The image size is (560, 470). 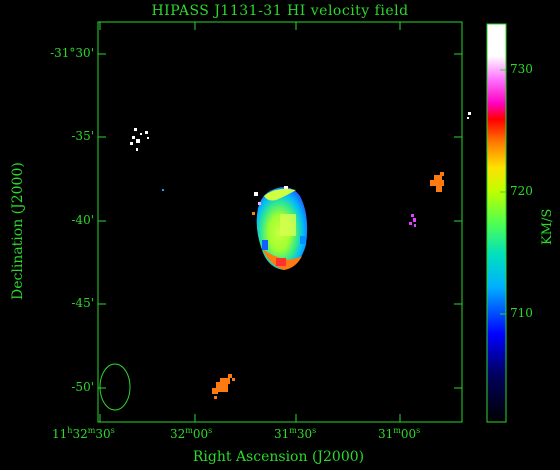 I want to click on ytick-label: -31°30', so click(x=72, y=53).